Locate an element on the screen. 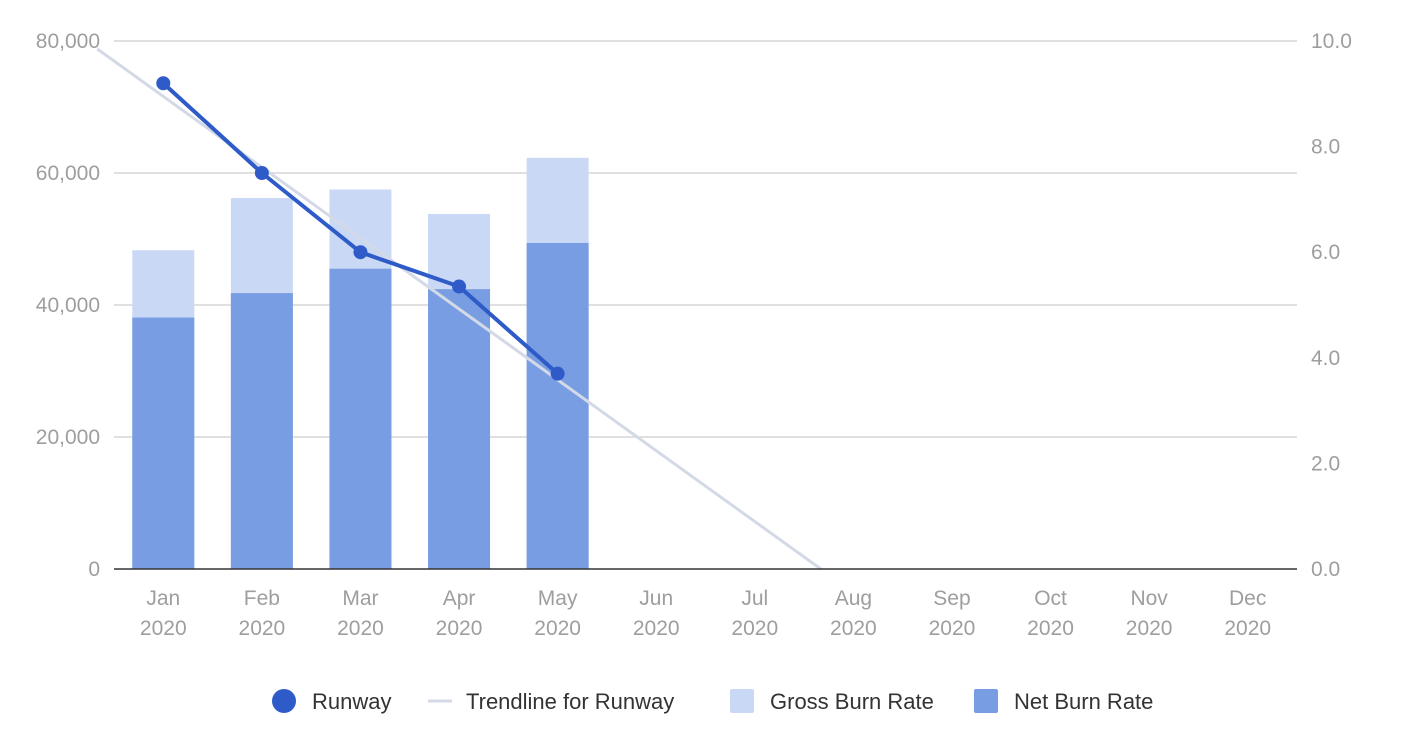  x-tick-label-month: Sep is located at coordinates (951, 598).